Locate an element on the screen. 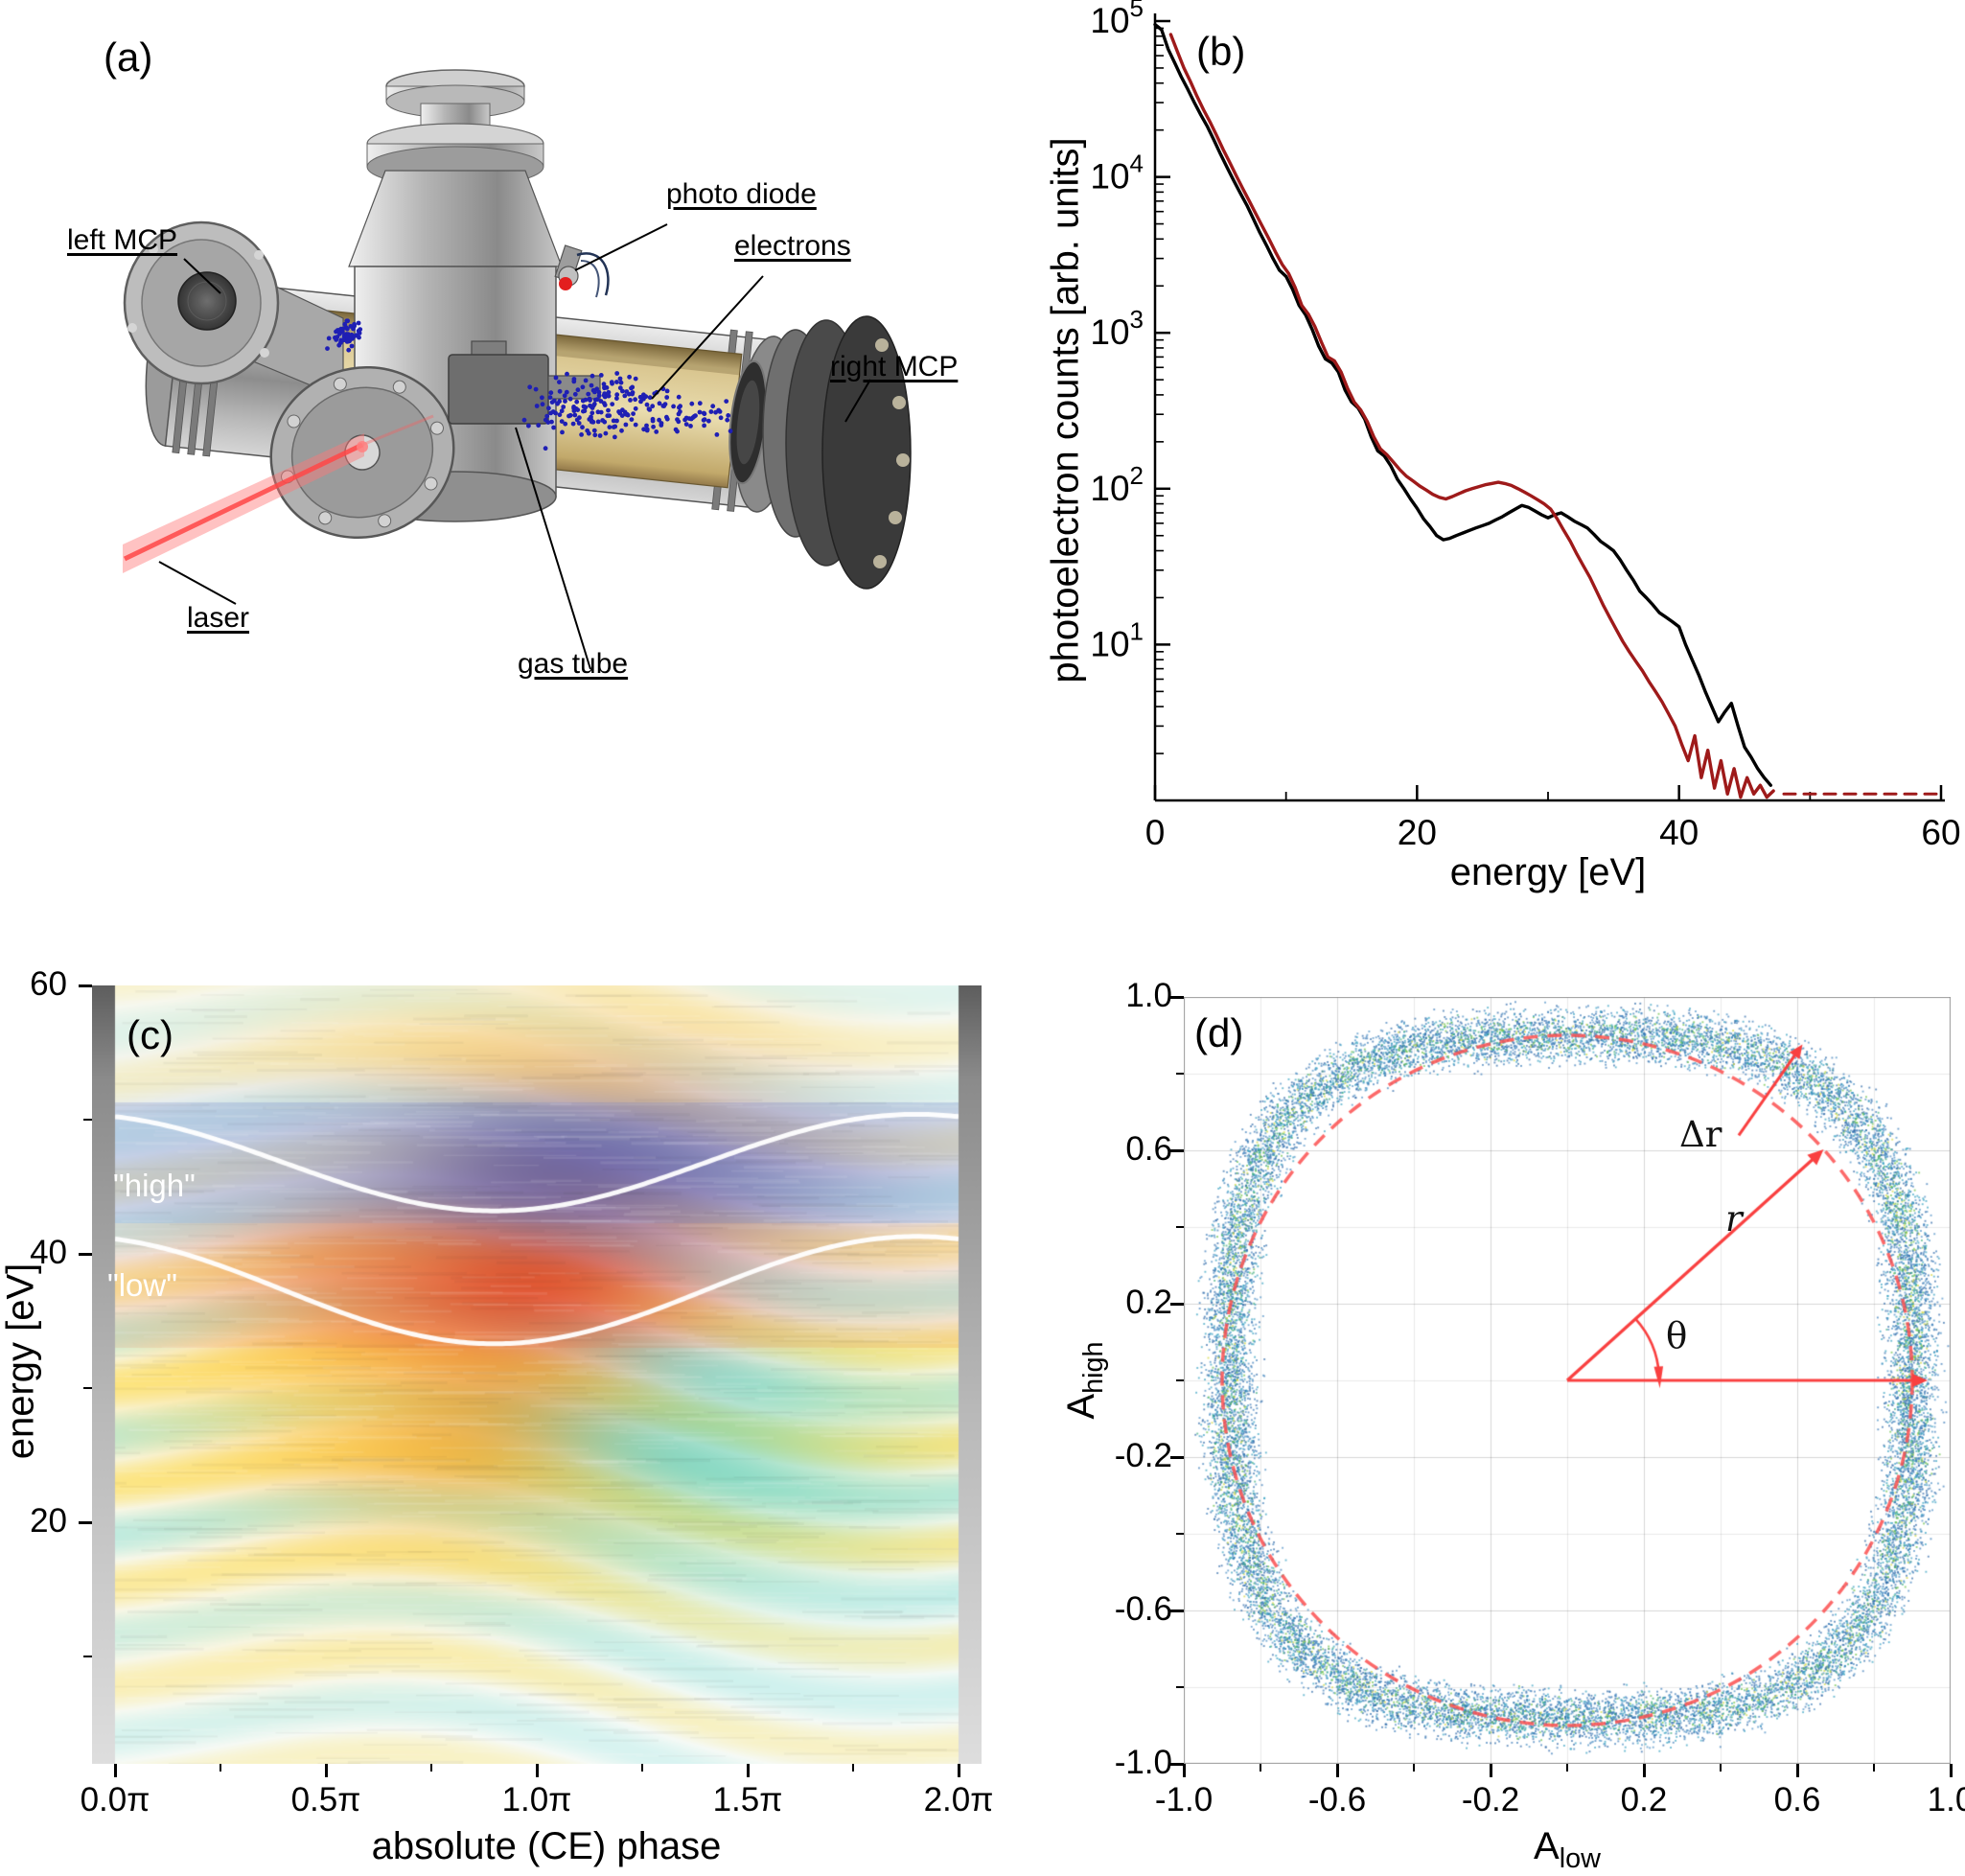 The image size is (1965, 1876). tick-label: 1.0π is located at coordinates (537, 1799).